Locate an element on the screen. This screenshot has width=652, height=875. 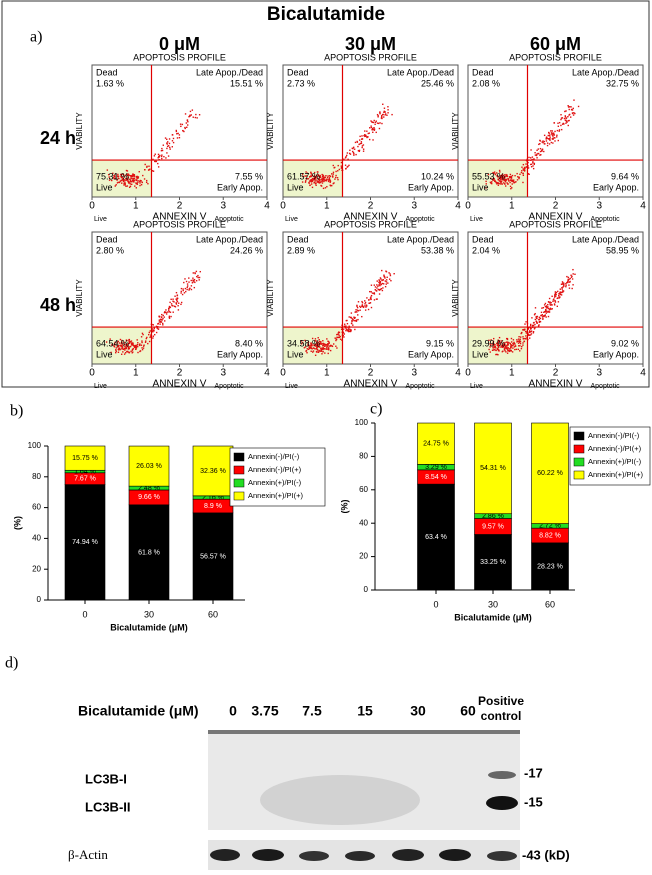
value-label: 60.22 % is located at coordinates (550, 473).